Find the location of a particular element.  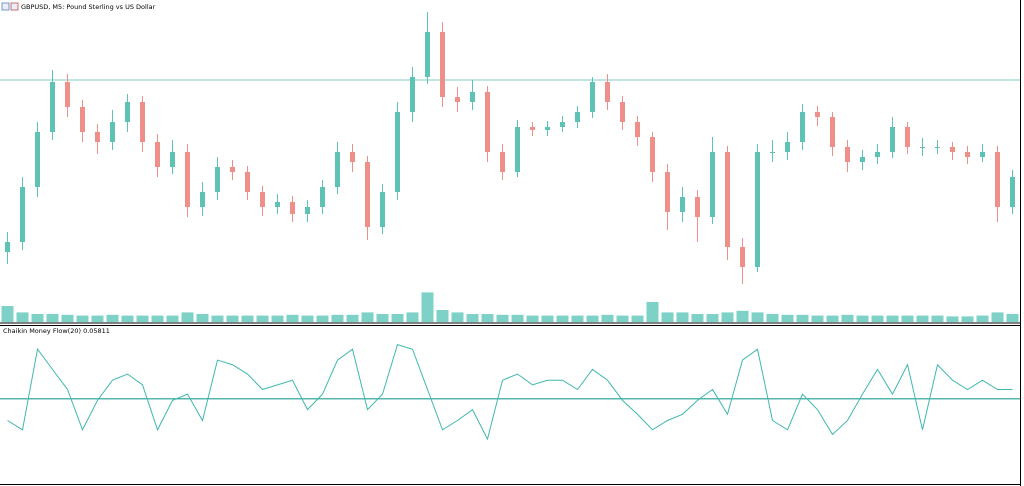

chart-title: GBPUSD, M5: Pound Sterling vs US Dollar is located at coordinates (88, 7).